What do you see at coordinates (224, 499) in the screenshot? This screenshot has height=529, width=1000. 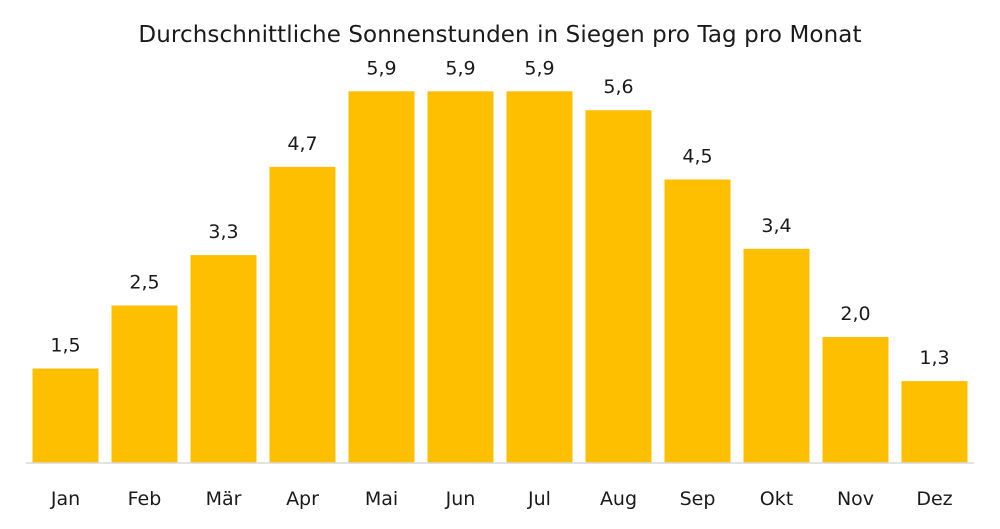 I see `category-label-Mär: Mär` at bounding box center [224, 499].